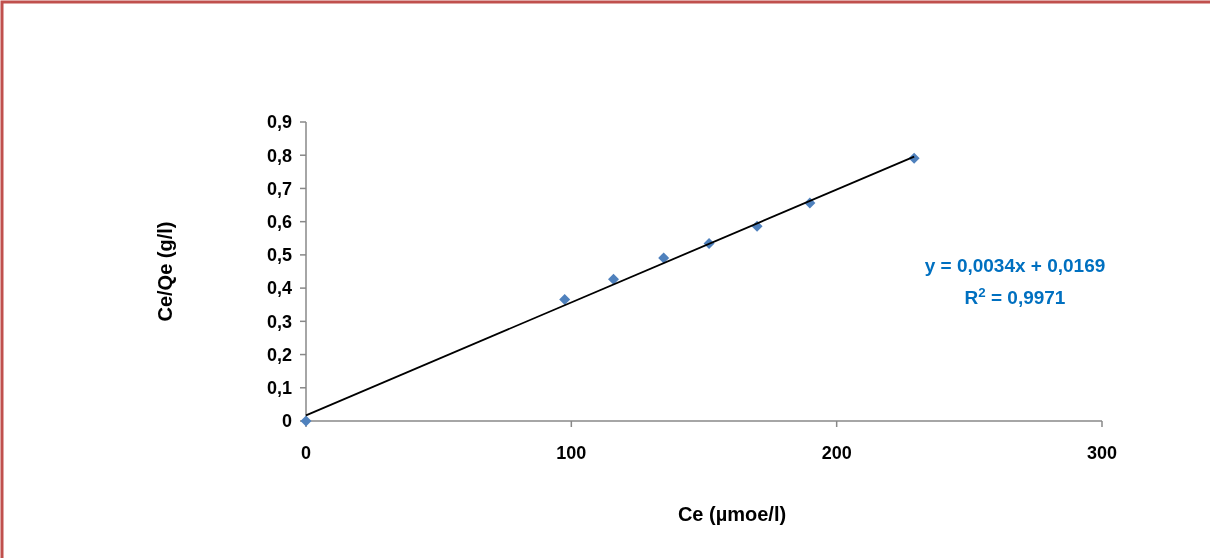 Image resolution: width=1210 pixels, height=558 pixels. I want to click on y-tick-label: 0,8, so click(279, 155).